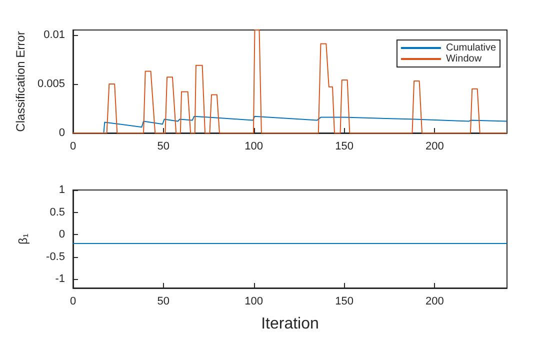 The width and height of the screenshot is (560, 337). I want to click on y-tick-label: 0.5, so click(57, 212).